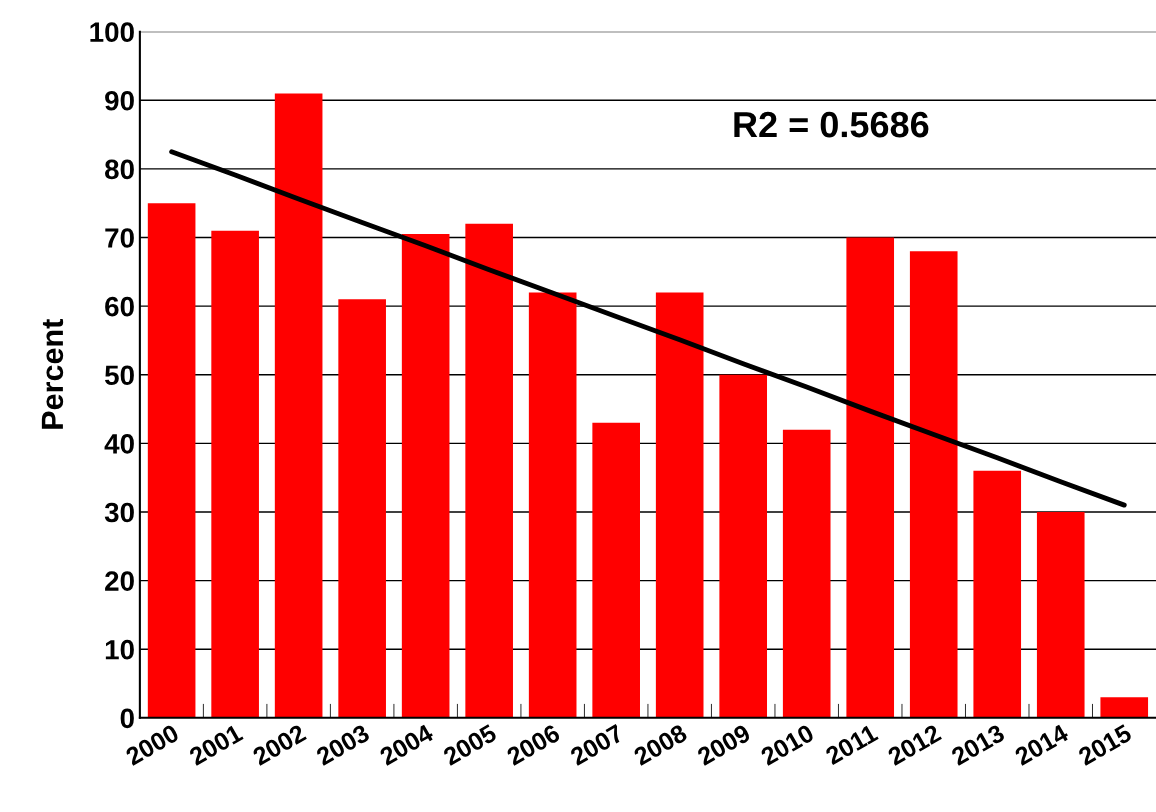 The height and width of the screenshot is (812, 1156). Describe the element at coordinates (52, 374) in the screenshot. I see `y-axis-title: Percent` at that location.